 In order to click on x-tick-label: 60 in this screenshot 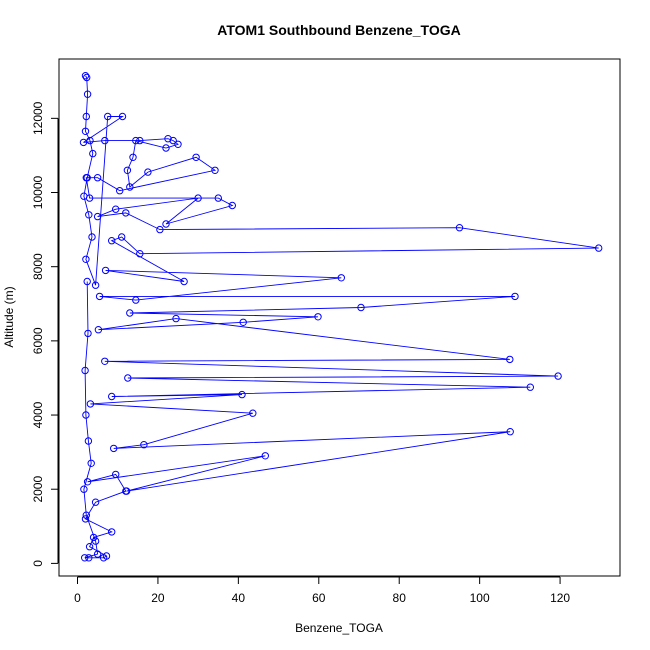, I will do `click(319, 598)`.